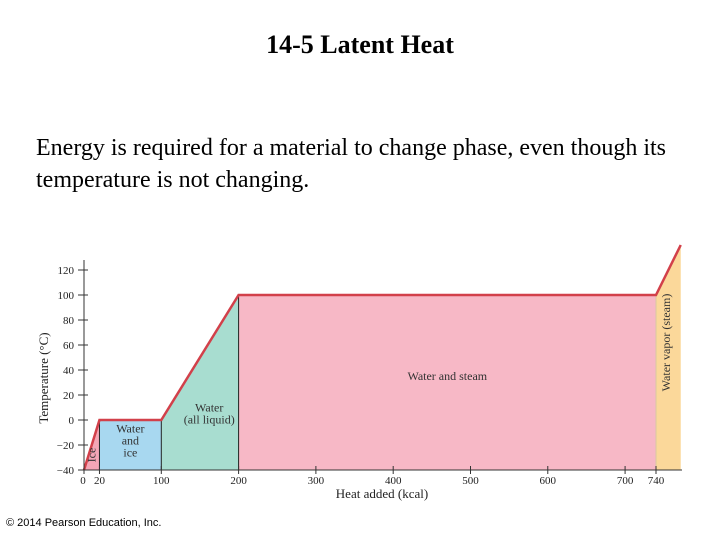 Image resolution: width=720 pixels, height=540 pixels. What do you see at coordinates (69, 396) in the screenshot?
I see `y-tick-label: 20` at bounding box center [69, 396].